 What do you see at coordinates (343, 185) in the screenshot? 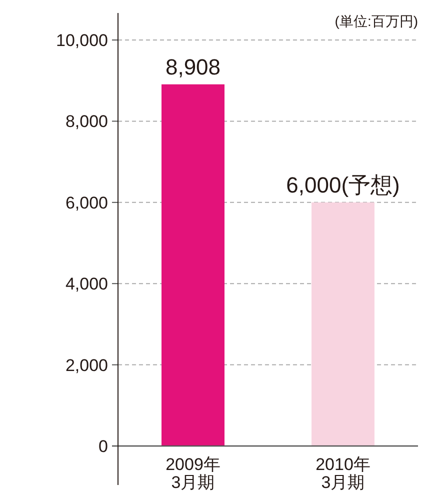
I see `data-label: 6,000(予想)` at bounding box center [343, 185].